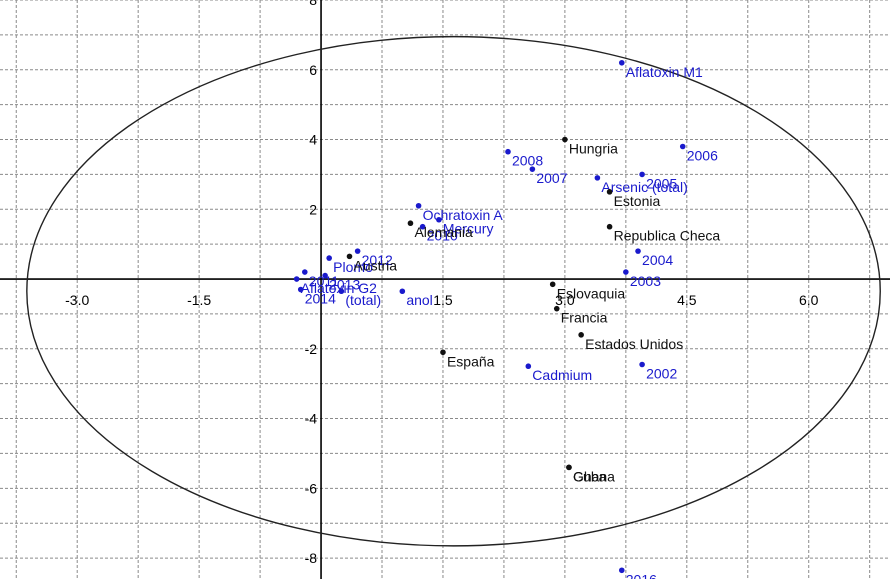 Image resolution: width=890 pixels, height=579 pixels. I want to click on point-label: Estonia, so click(637, 201).